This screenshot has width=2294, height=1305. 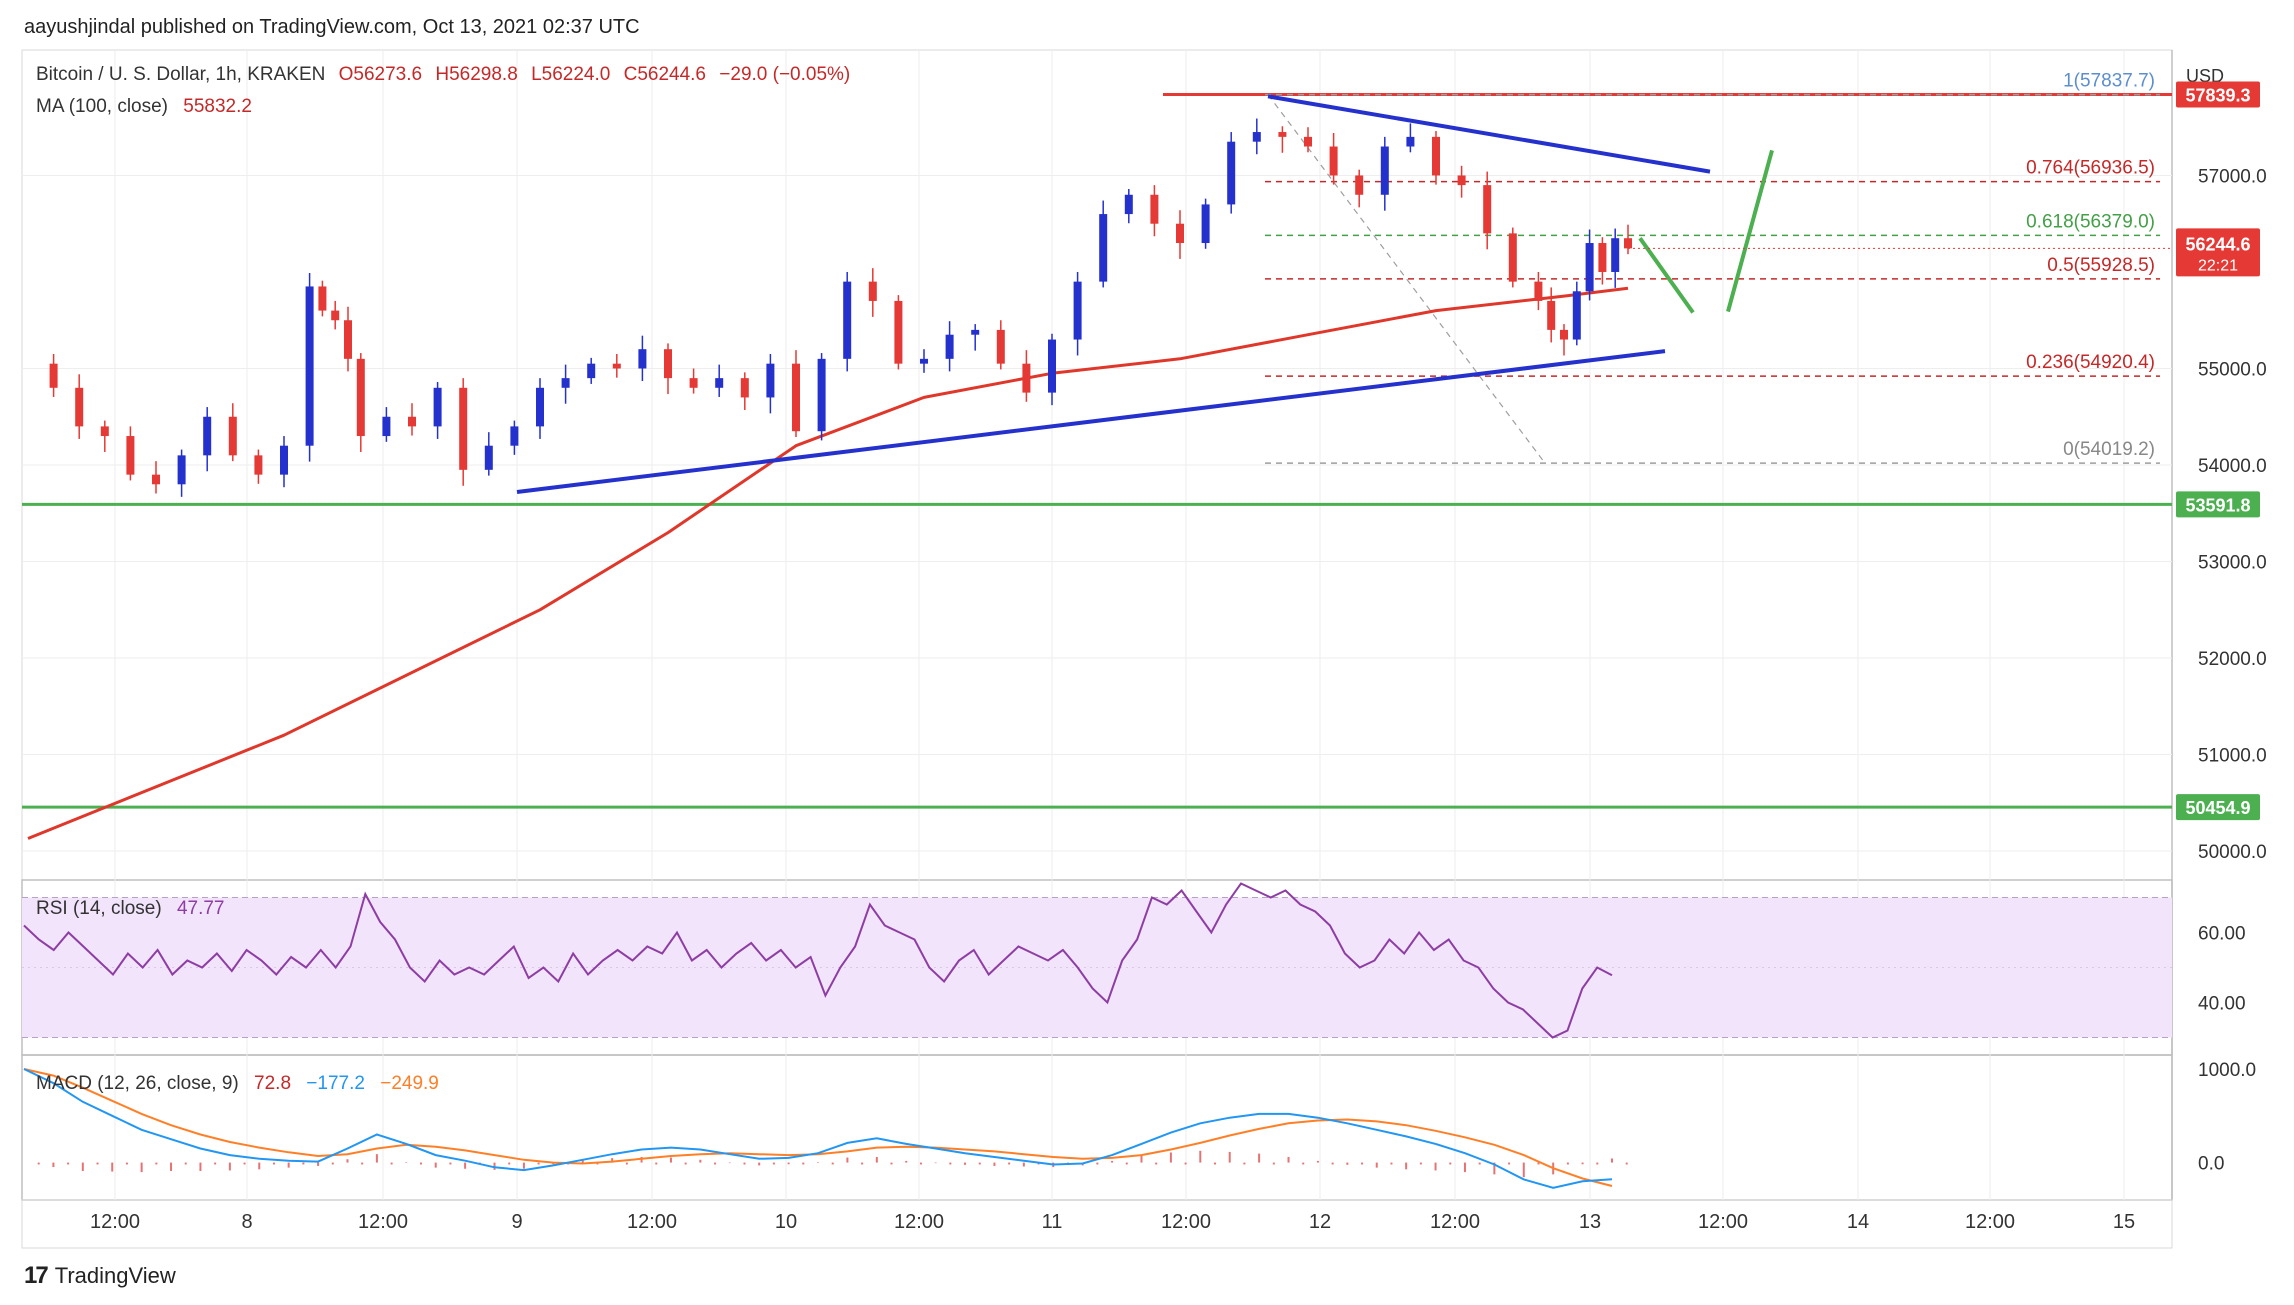 I want to click on ohlc-close: C56244.6, so click(x=664, y=74).